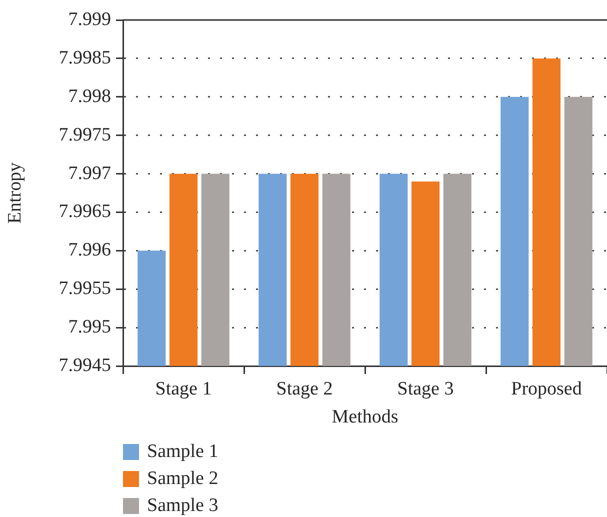 Image resolution: width=607 pixels, height=517 pixels. I want to click on y-tick-label: 7.9955, so click(84, 289).